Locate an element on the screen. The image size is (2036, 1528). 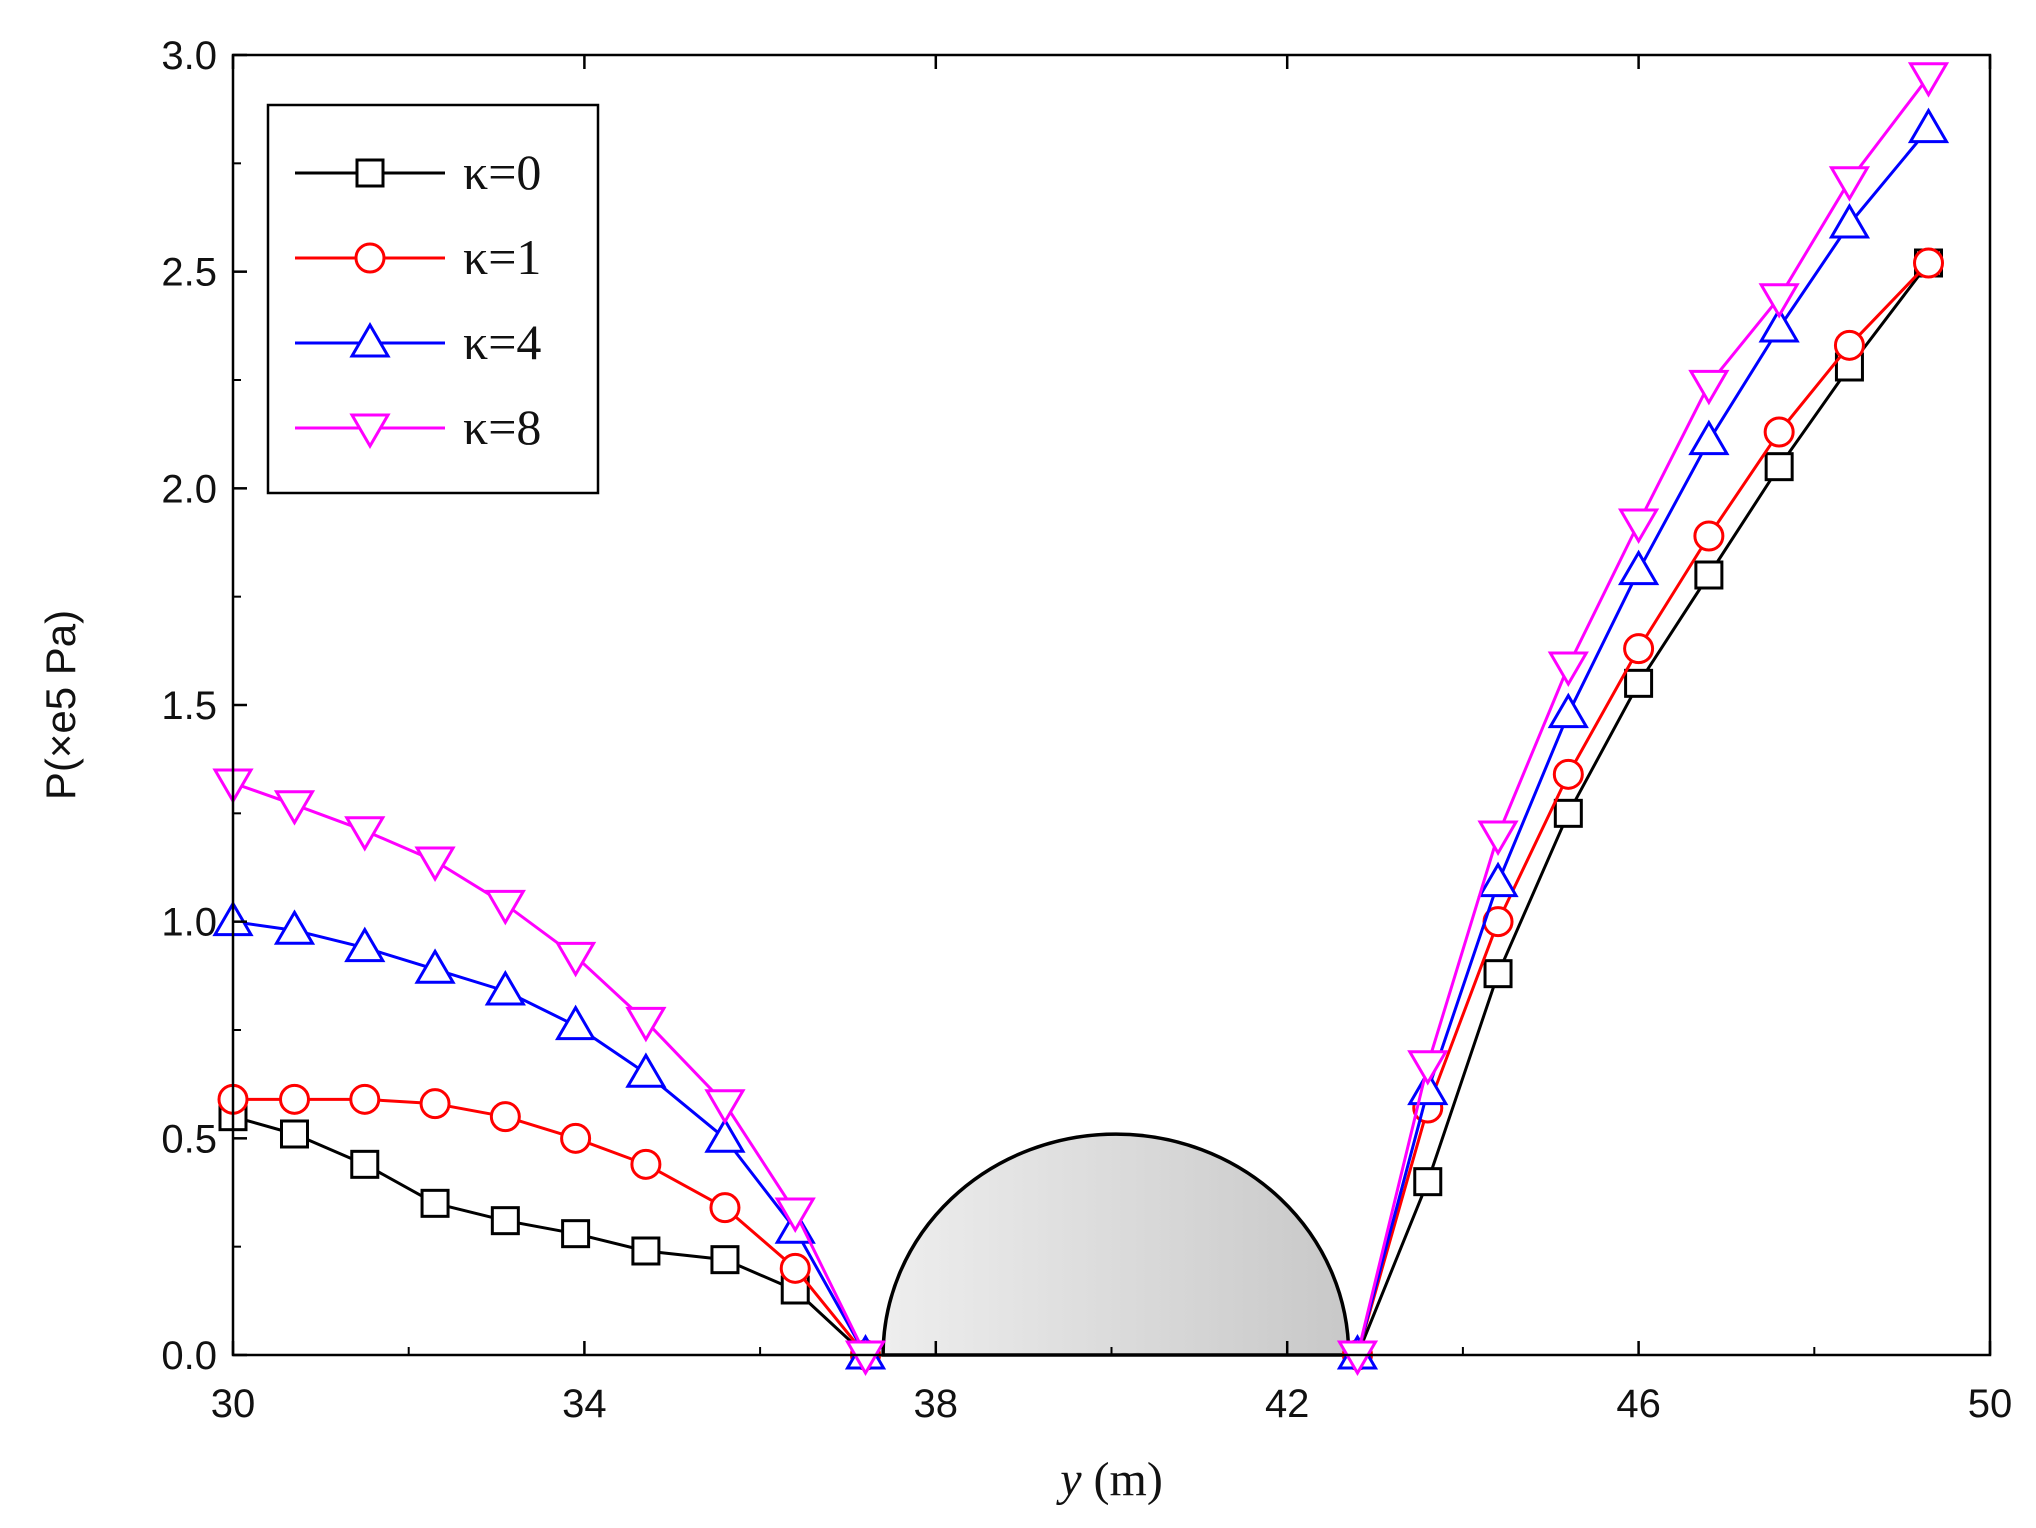
y-tick-label: 2.5 is located at coordinates (189, 273).